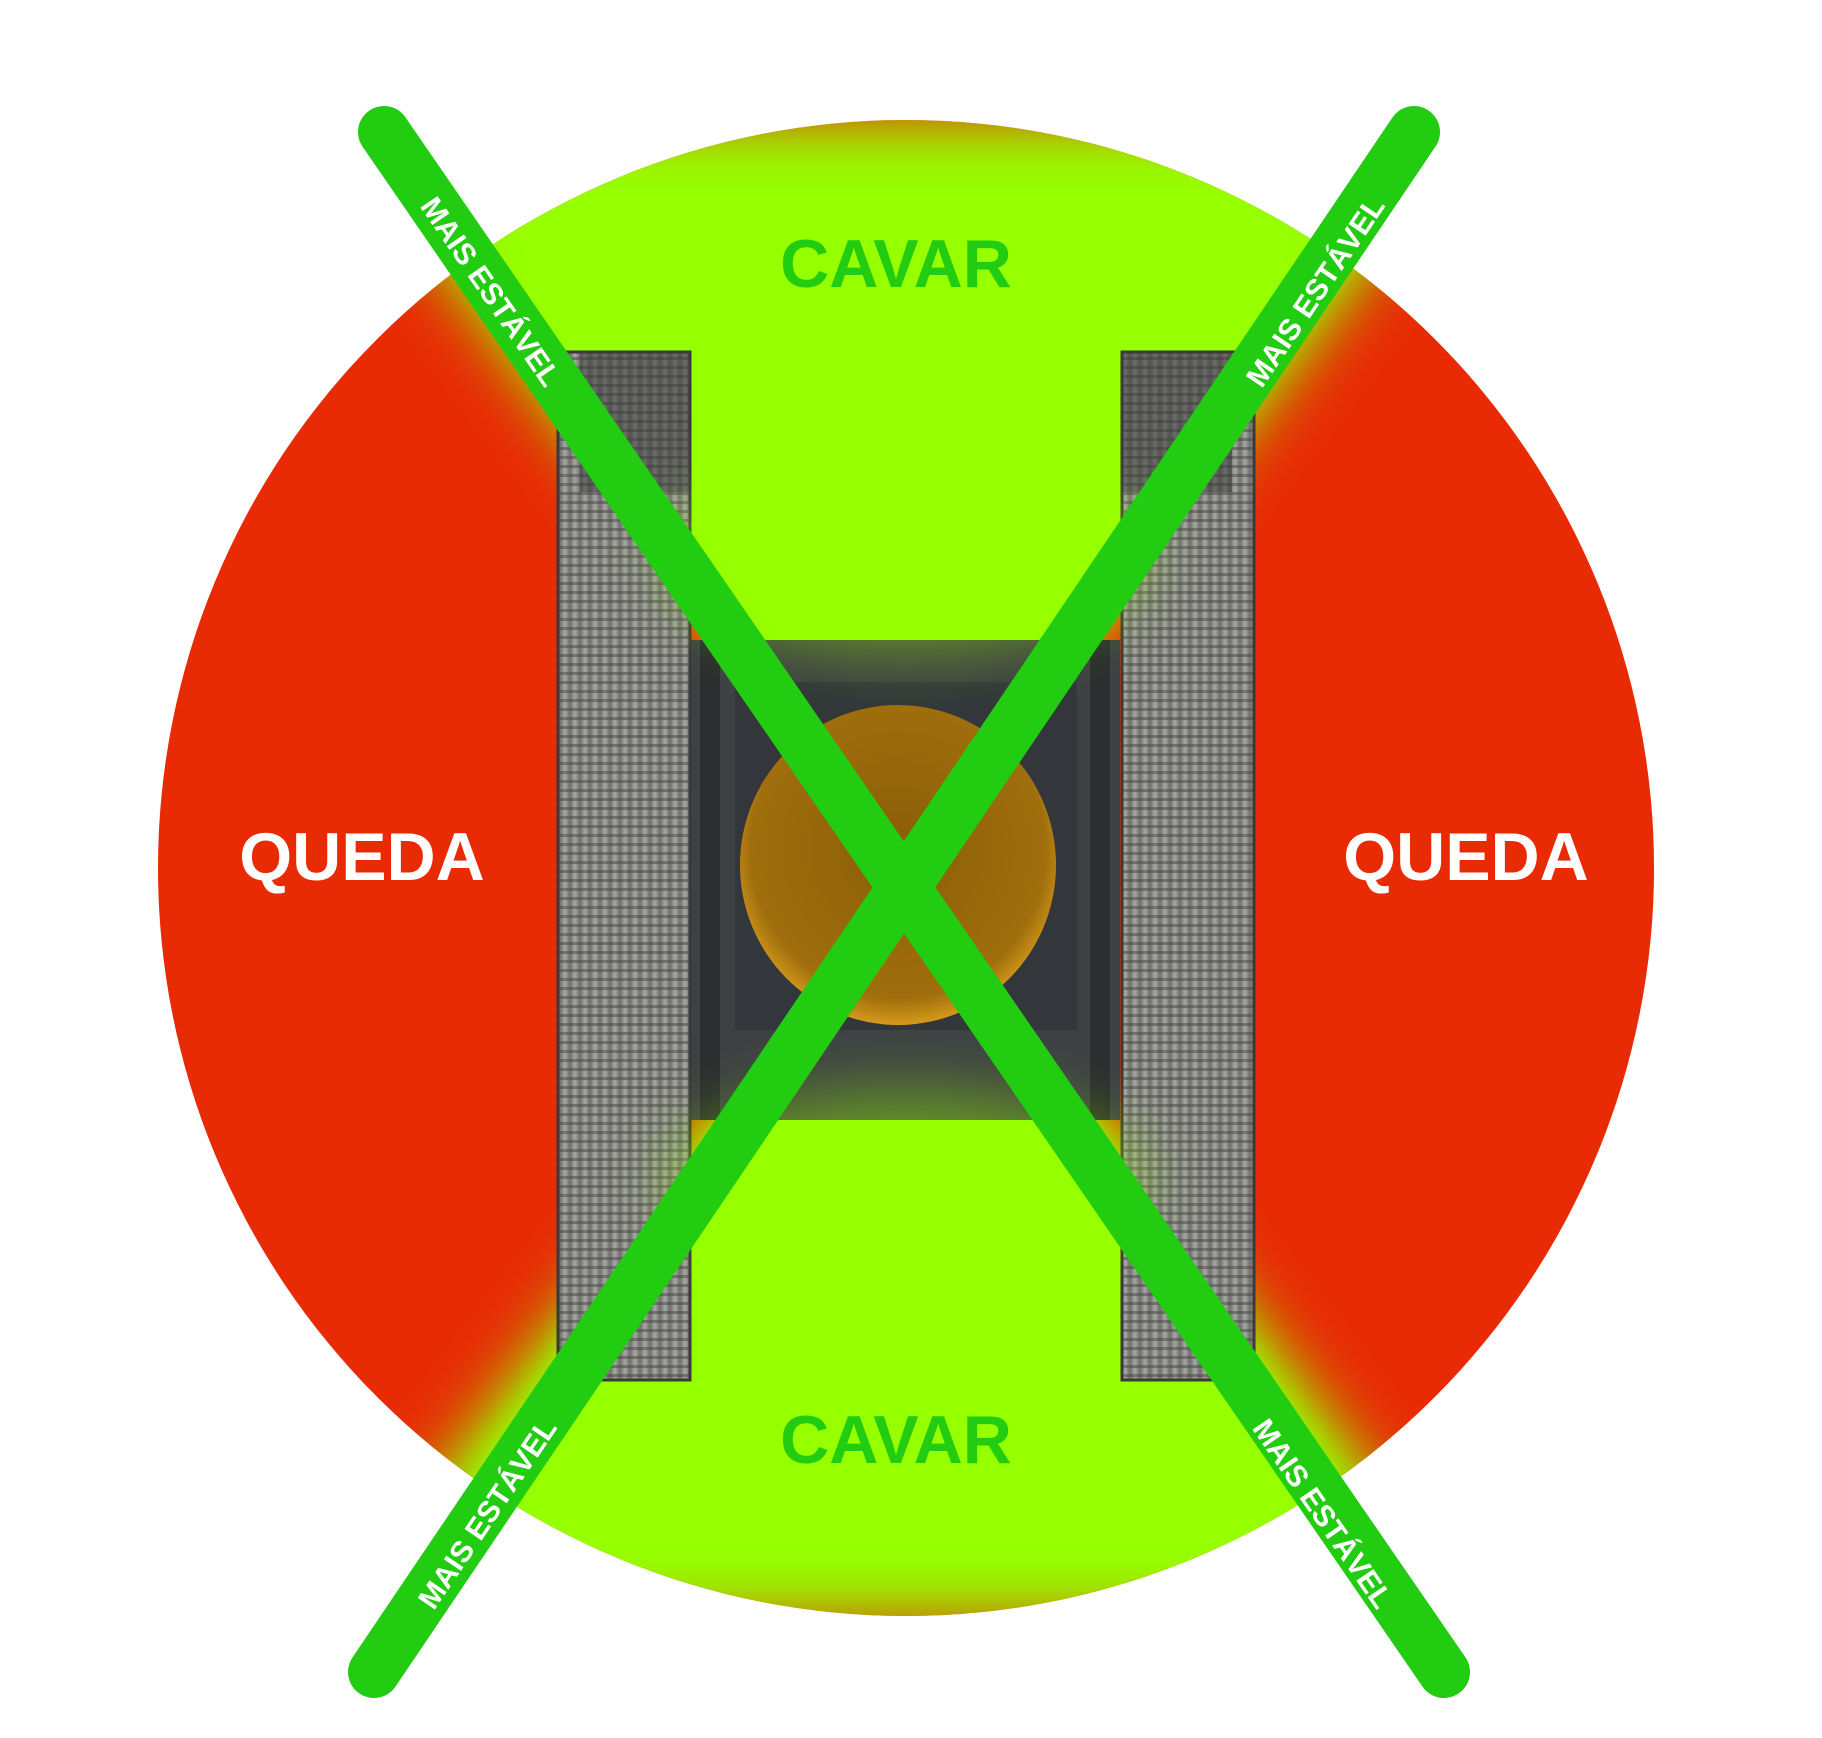 The height and width of the screenshot is (1738, 1822). Describe the element at coordinates (896, 264) in the screenshot. I see `dig-label-top: CAVAR` at that location.